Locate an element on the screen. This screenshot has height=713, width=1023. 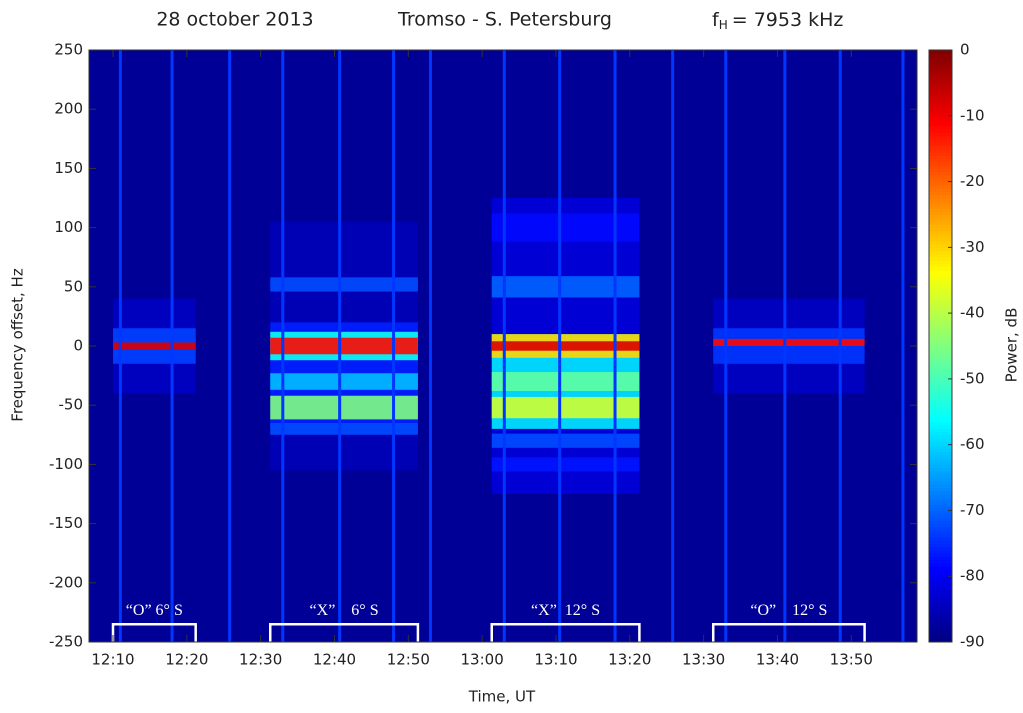
freq-symbol: f is located at coordinates (716, 20).